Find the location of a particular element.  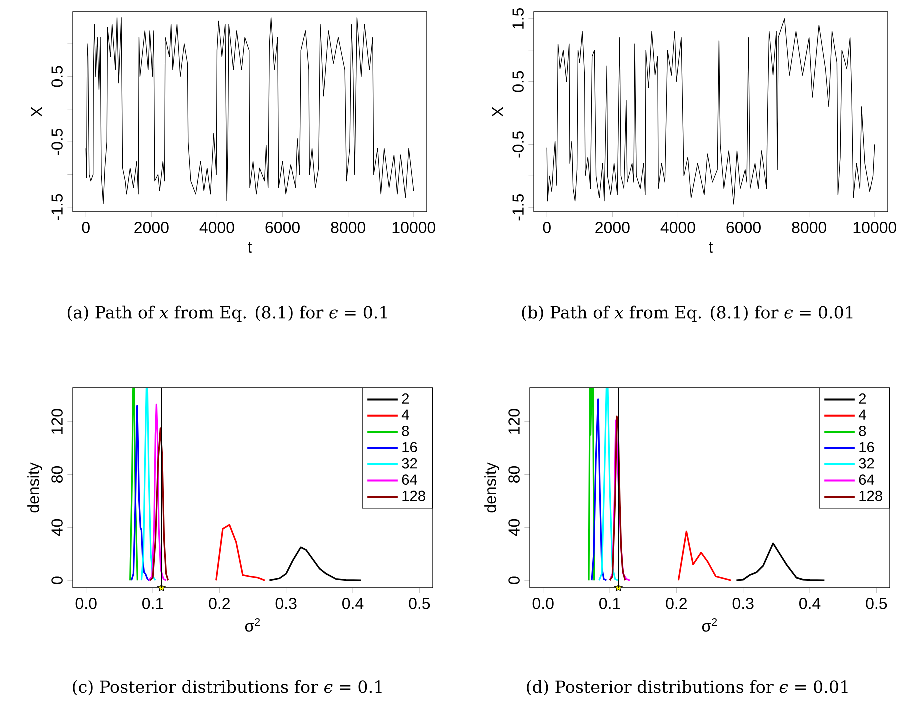

text: (d) Posterior distributions for ϵ = 0.01 is located at coordinates (687, 688).